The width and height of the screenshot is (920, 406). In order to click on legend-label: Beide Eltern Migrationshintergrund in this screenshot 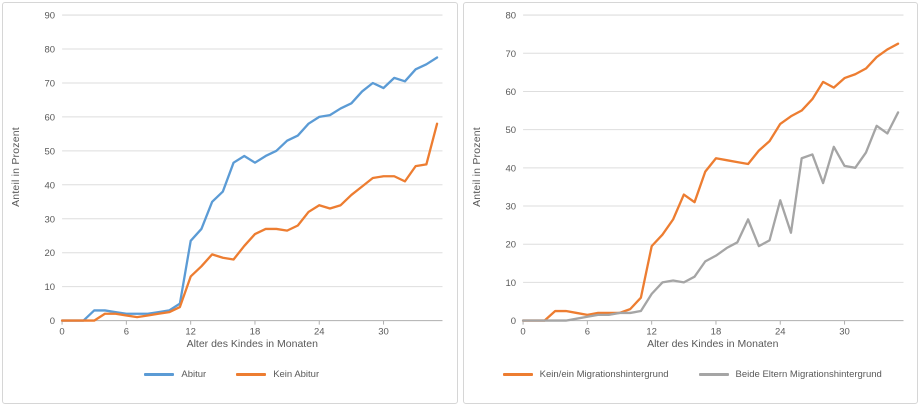, I will do `click(808, 374)`.